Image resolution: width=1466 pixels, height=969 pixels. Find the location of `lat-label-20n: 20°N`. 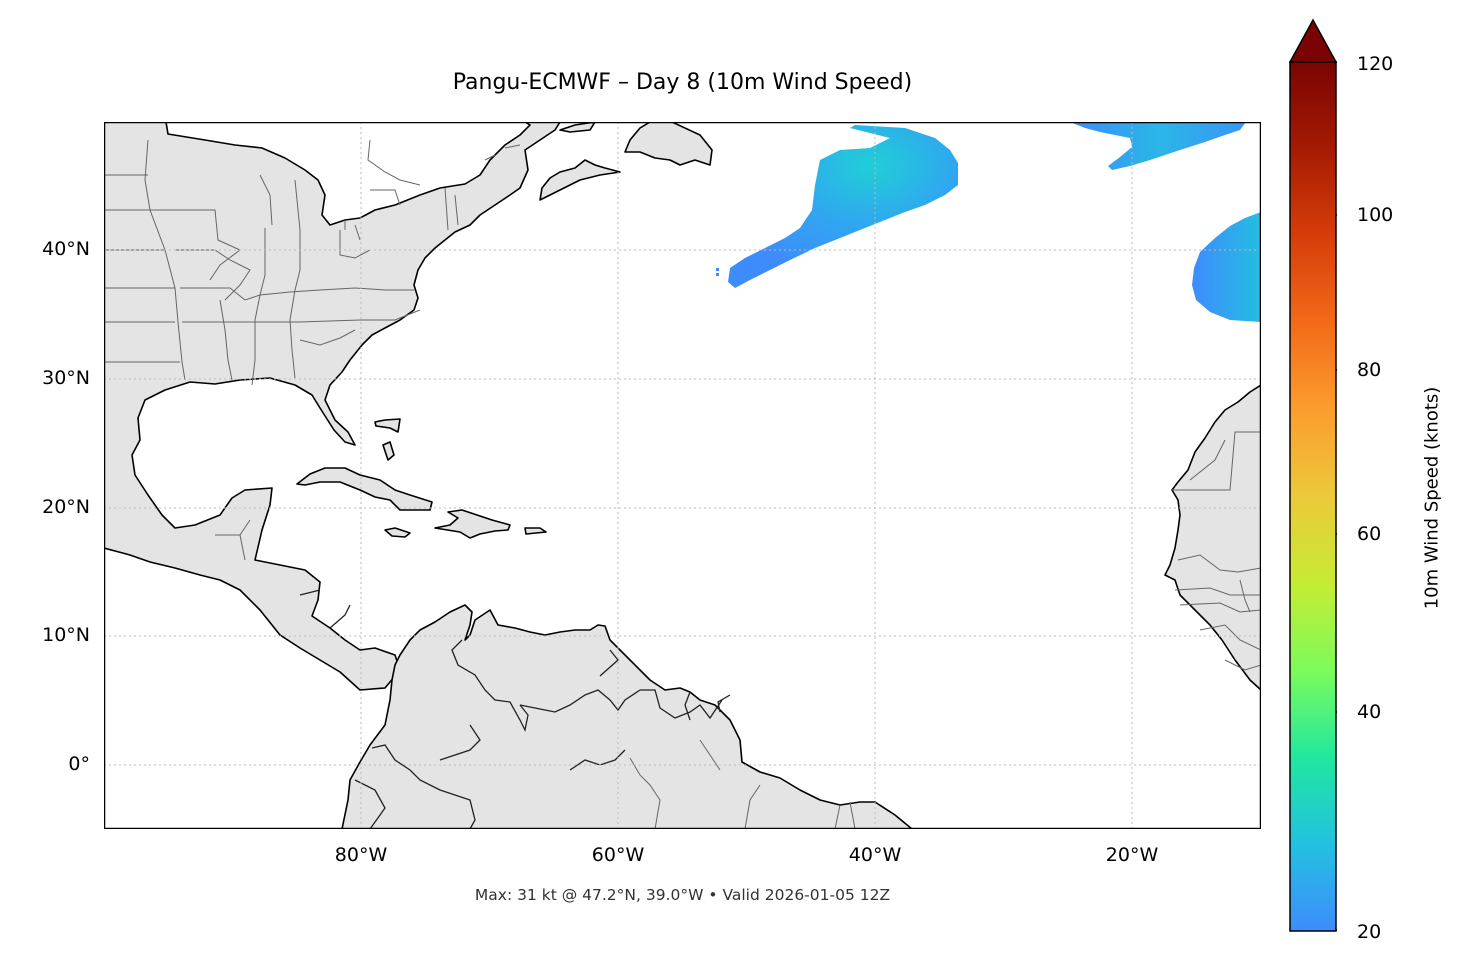

lat-label-20n: 20°N is located at coordinates (66, 507).